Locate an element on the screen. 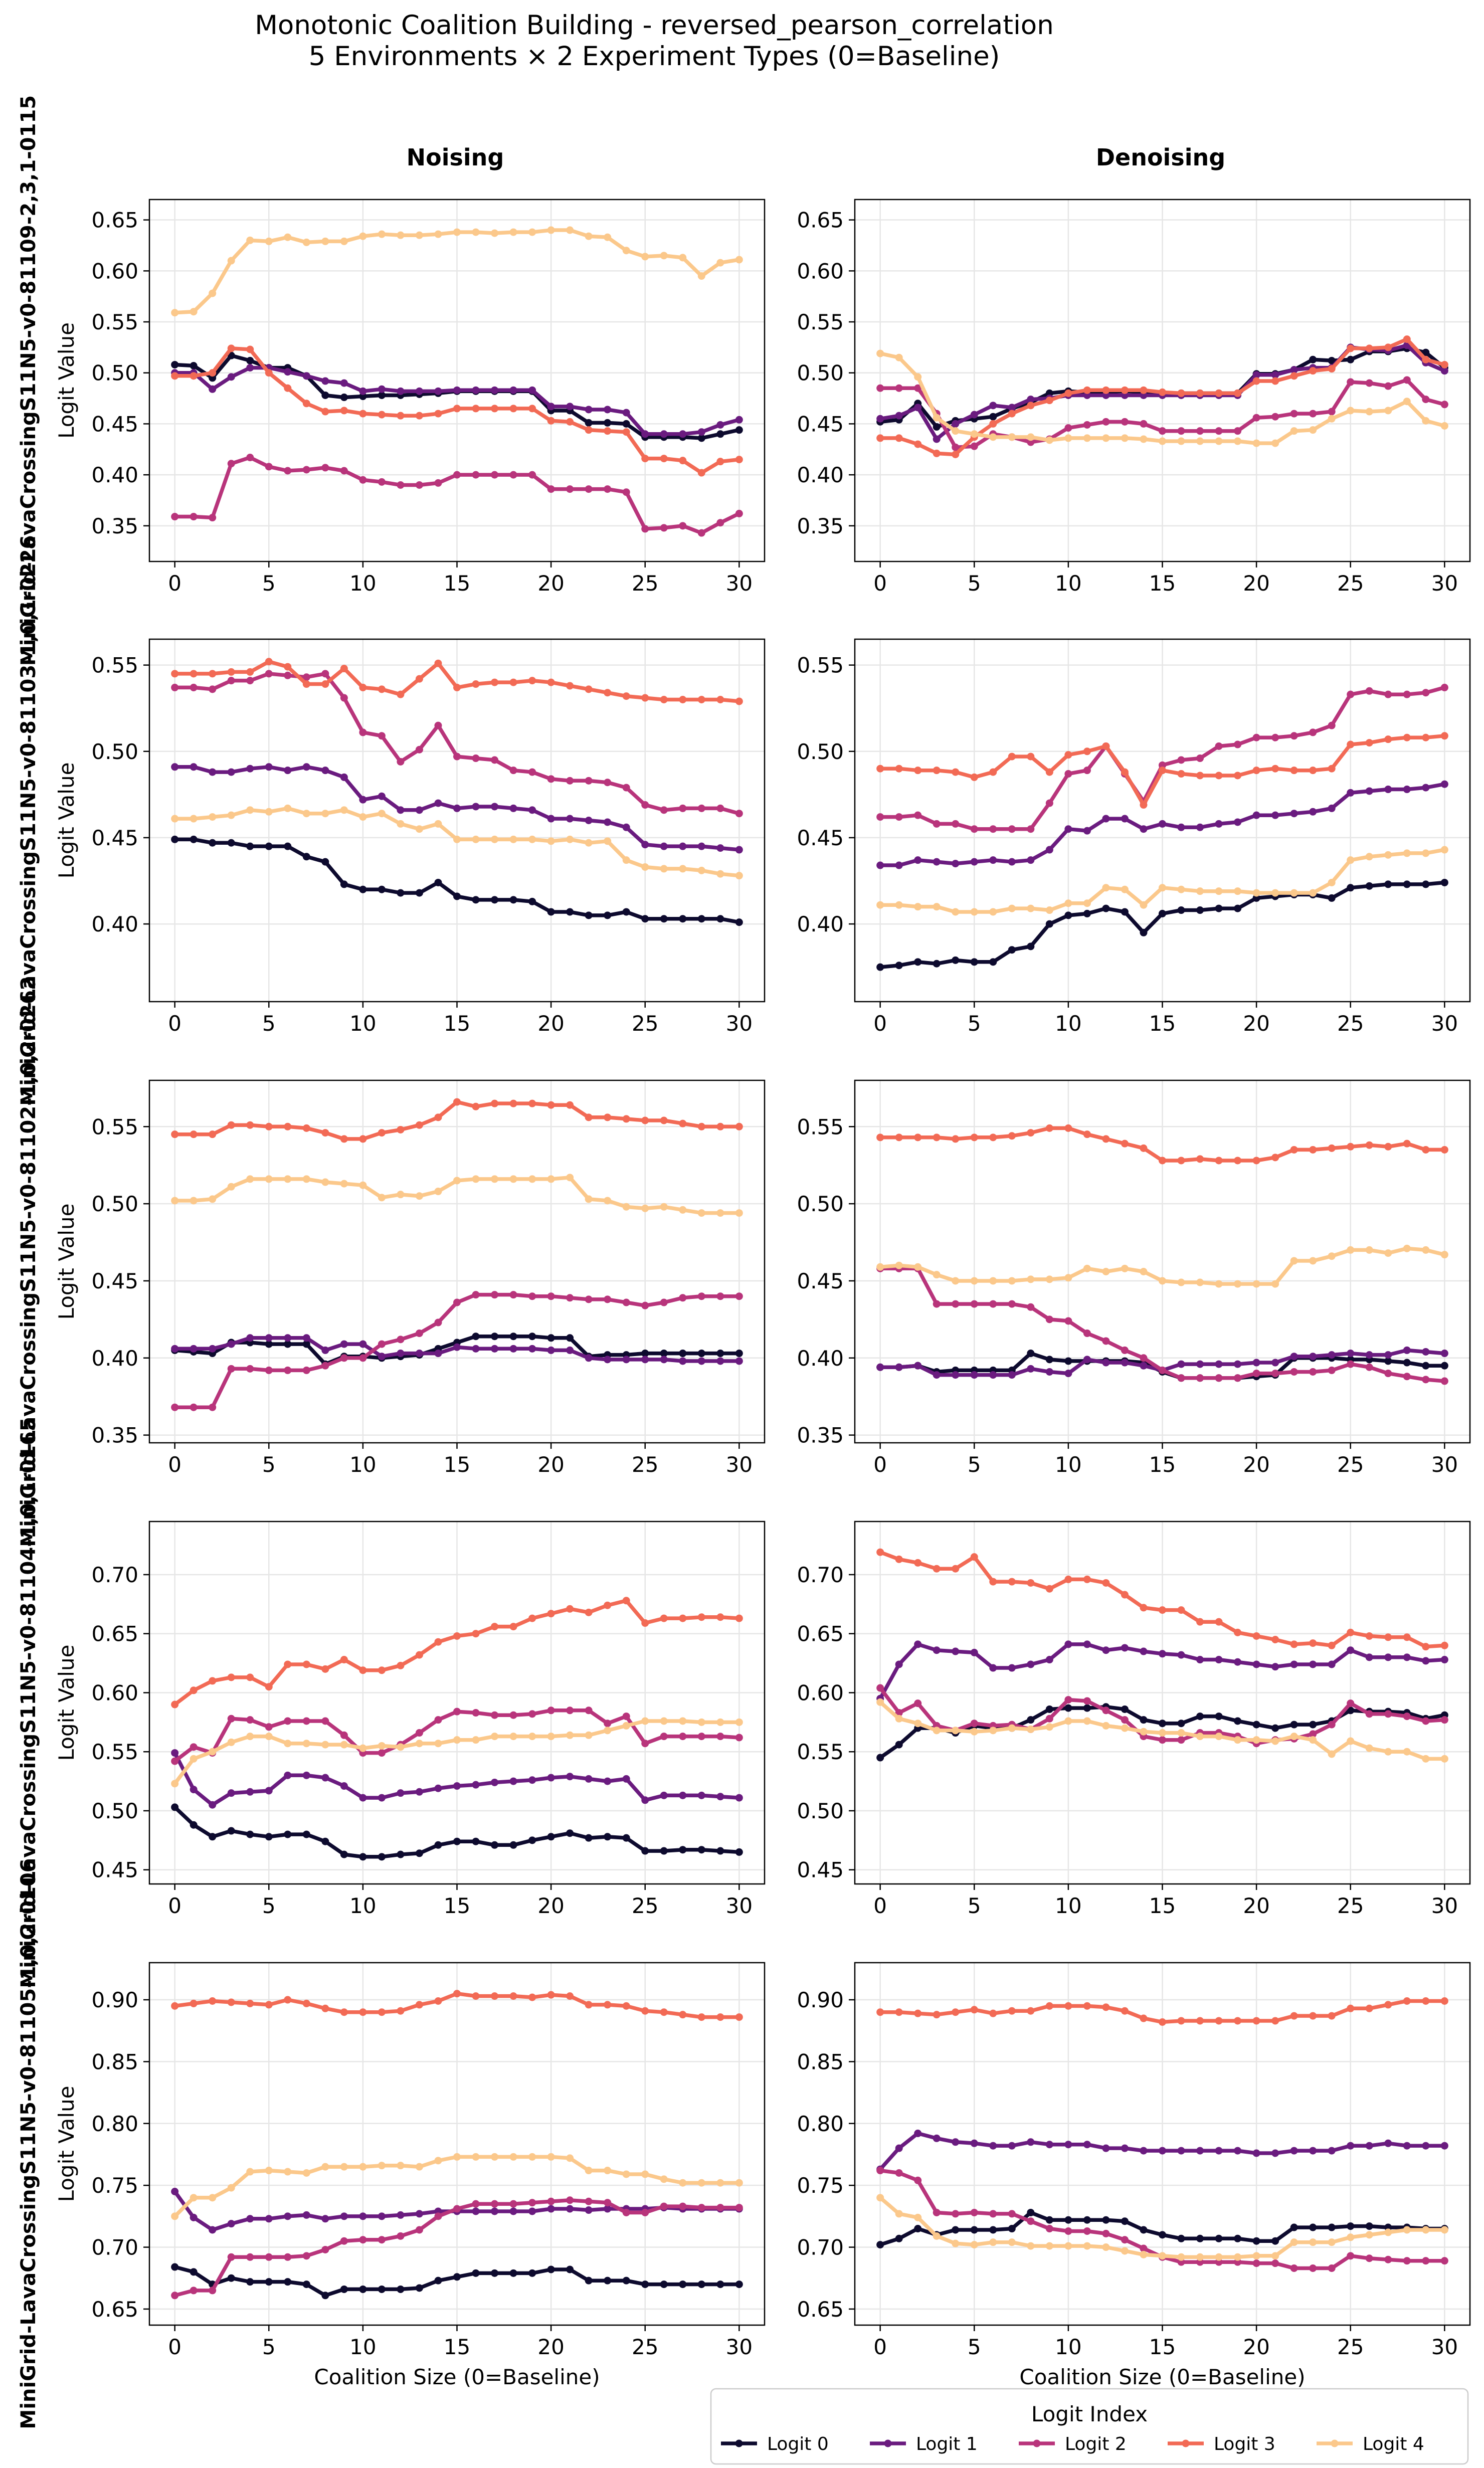 The width and height of the screenshot is (1484, 2468). legend-label: Logit 1 is located at coordinates (947, 2444).